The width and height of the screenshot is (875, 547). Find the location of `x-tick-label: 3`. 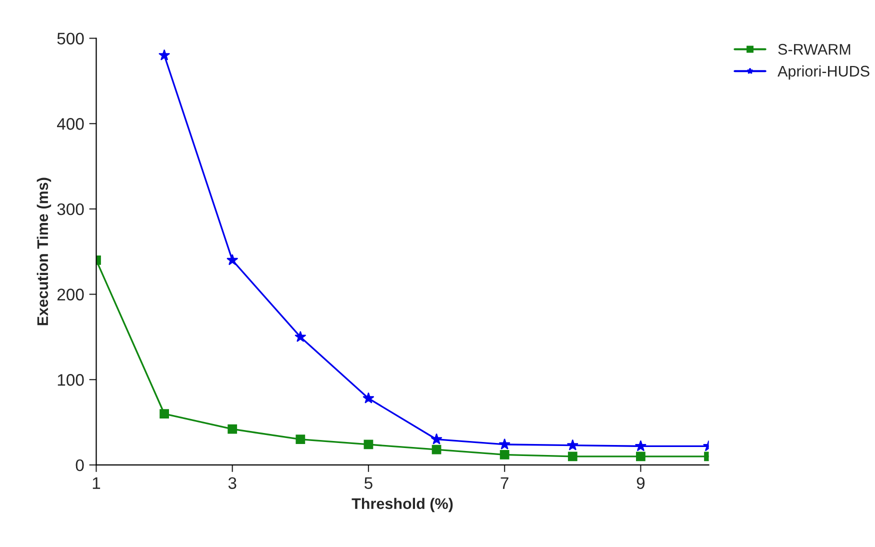

x-tick-label: 3 is located at coordinates (232, 483).